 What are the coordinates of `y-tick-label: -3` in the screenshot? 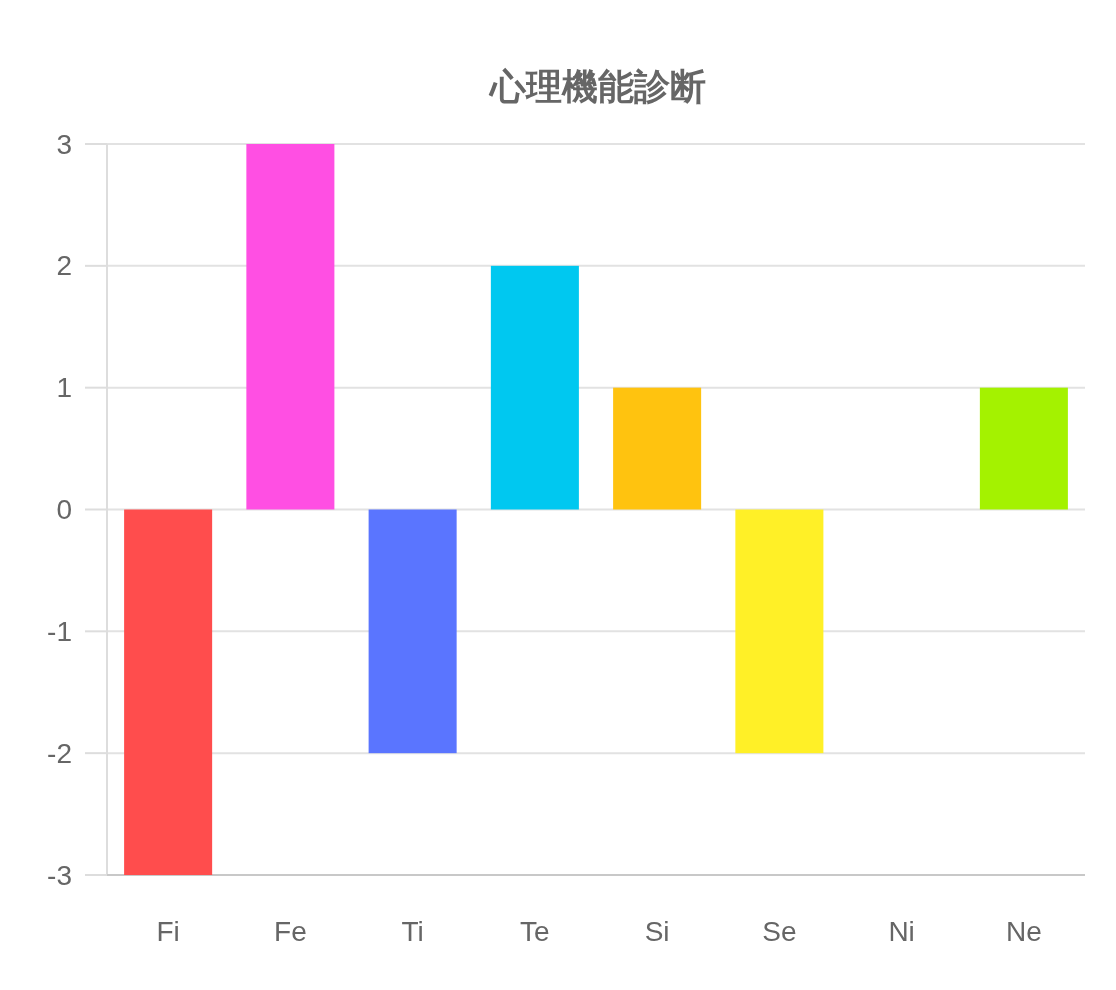 It's located at (59, 875).